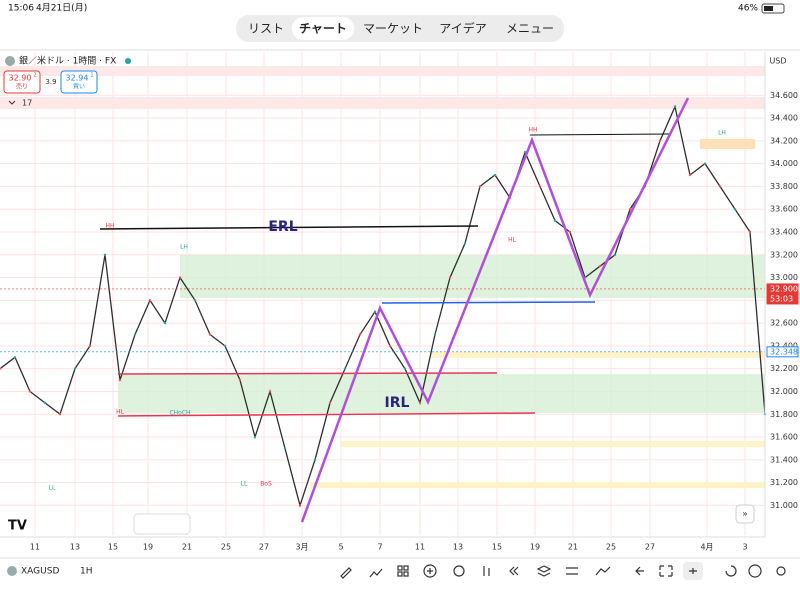 Image resolution: width=800 pixels, height=604 pixels. Describe the element at coordinates (784, 482) in the screenshot. I see `y-tick-label: 31.200` at that location.